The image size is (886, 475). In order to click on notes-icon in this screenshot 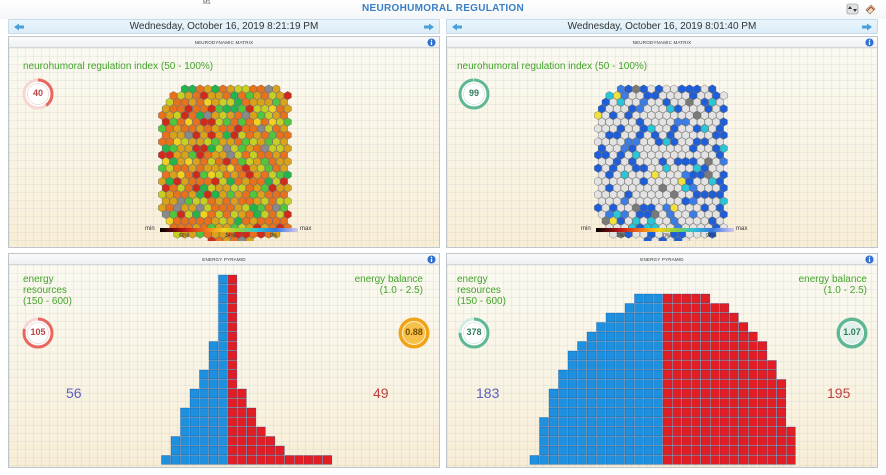, I will do `click(870, 9)`.